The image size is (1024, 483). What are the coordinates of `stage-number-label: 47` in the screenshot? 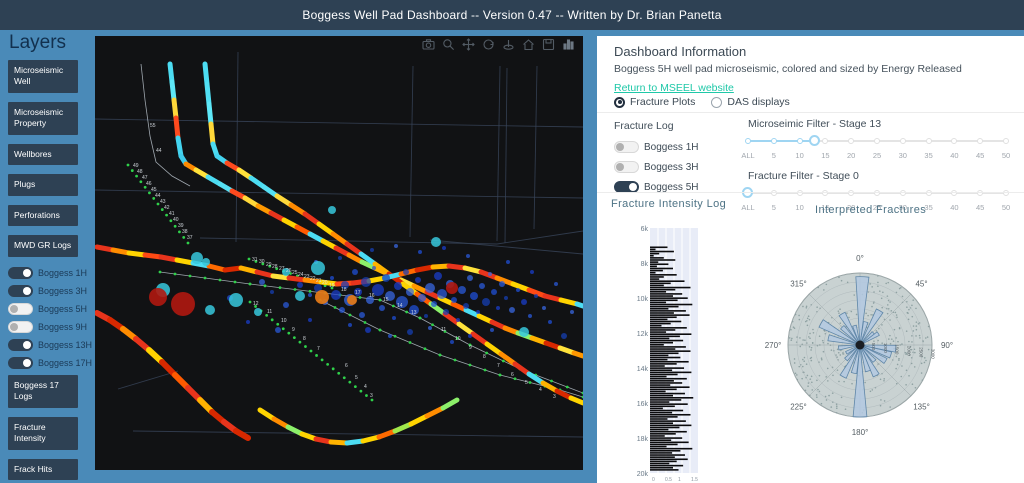 It's located at (145, 178).